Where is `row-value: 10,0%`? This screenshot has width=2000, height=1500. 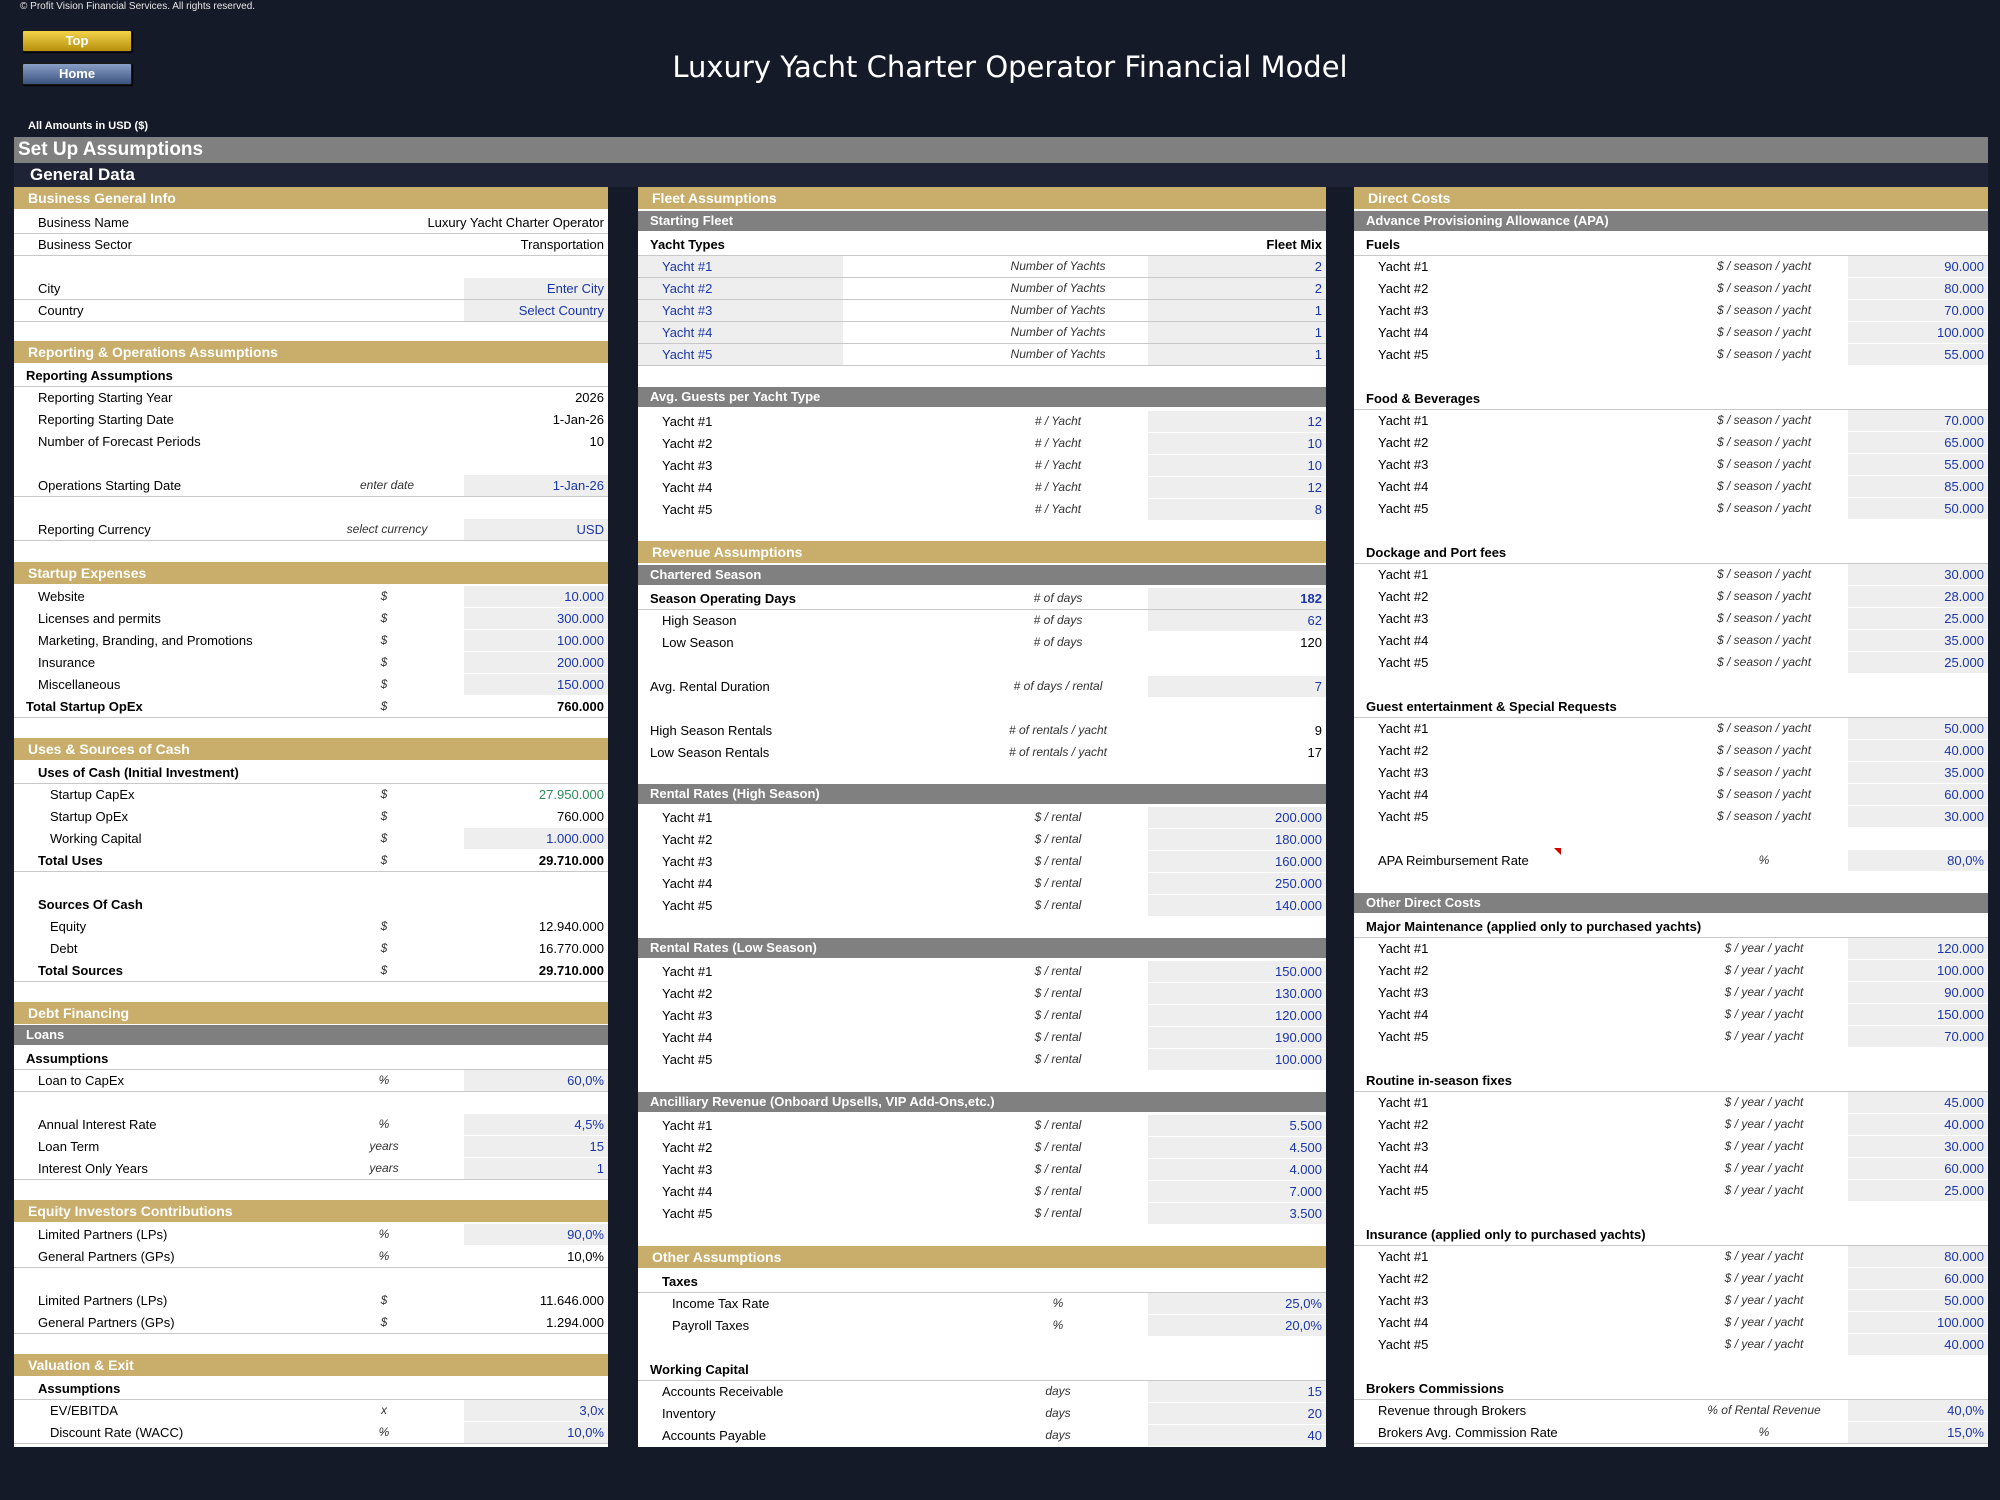
row-value: 10,0% is located at coordinates (536, 1432).